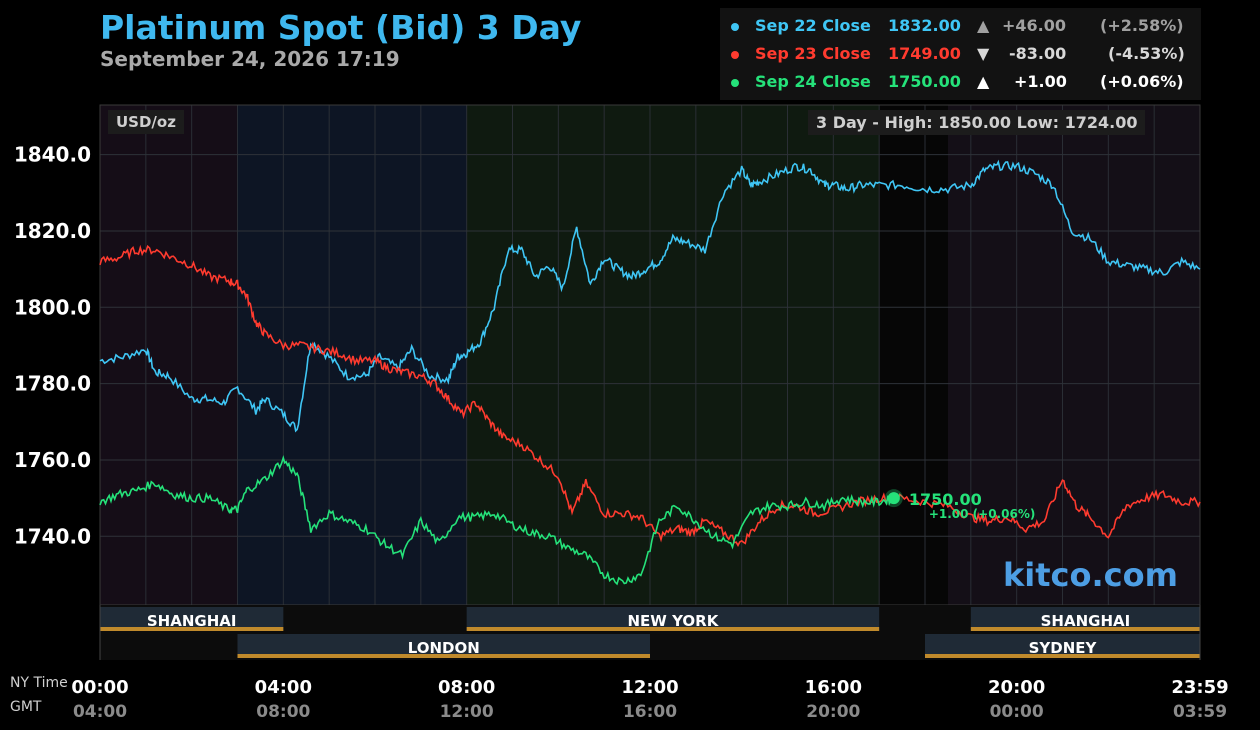  Describe the element at coordinates (444, 648) in the screenshot. I see `session-label: LONDON` at that location.